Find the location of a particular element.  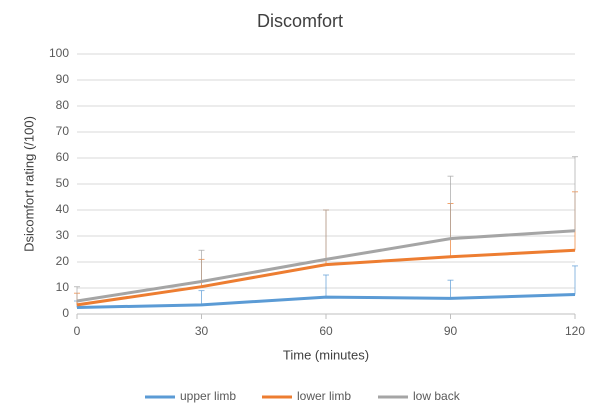

x-tick-label: 60 is located at coordinates (326, 331).